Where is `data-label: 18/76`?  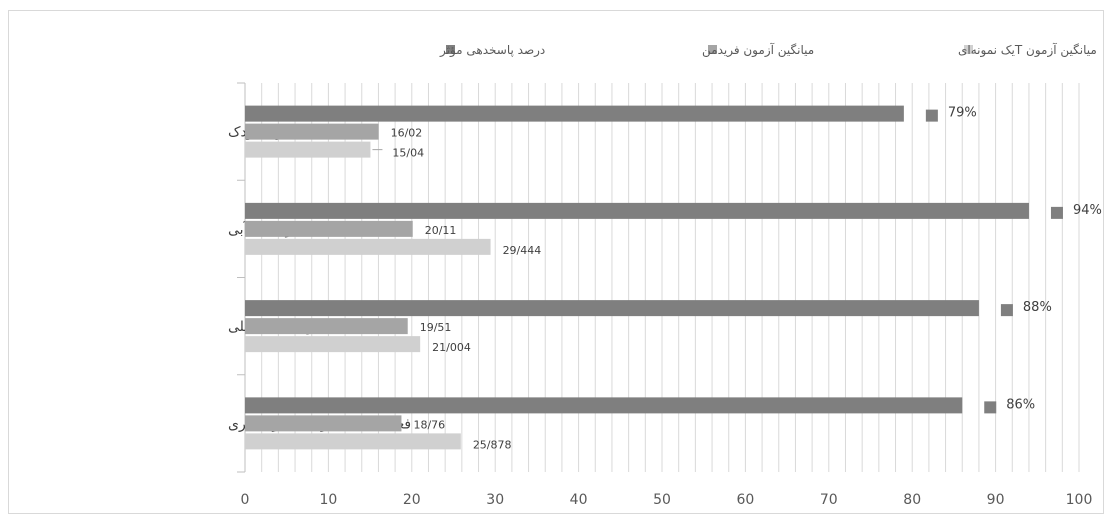
data-label: 18/76 is located at coordinates (429, 424).